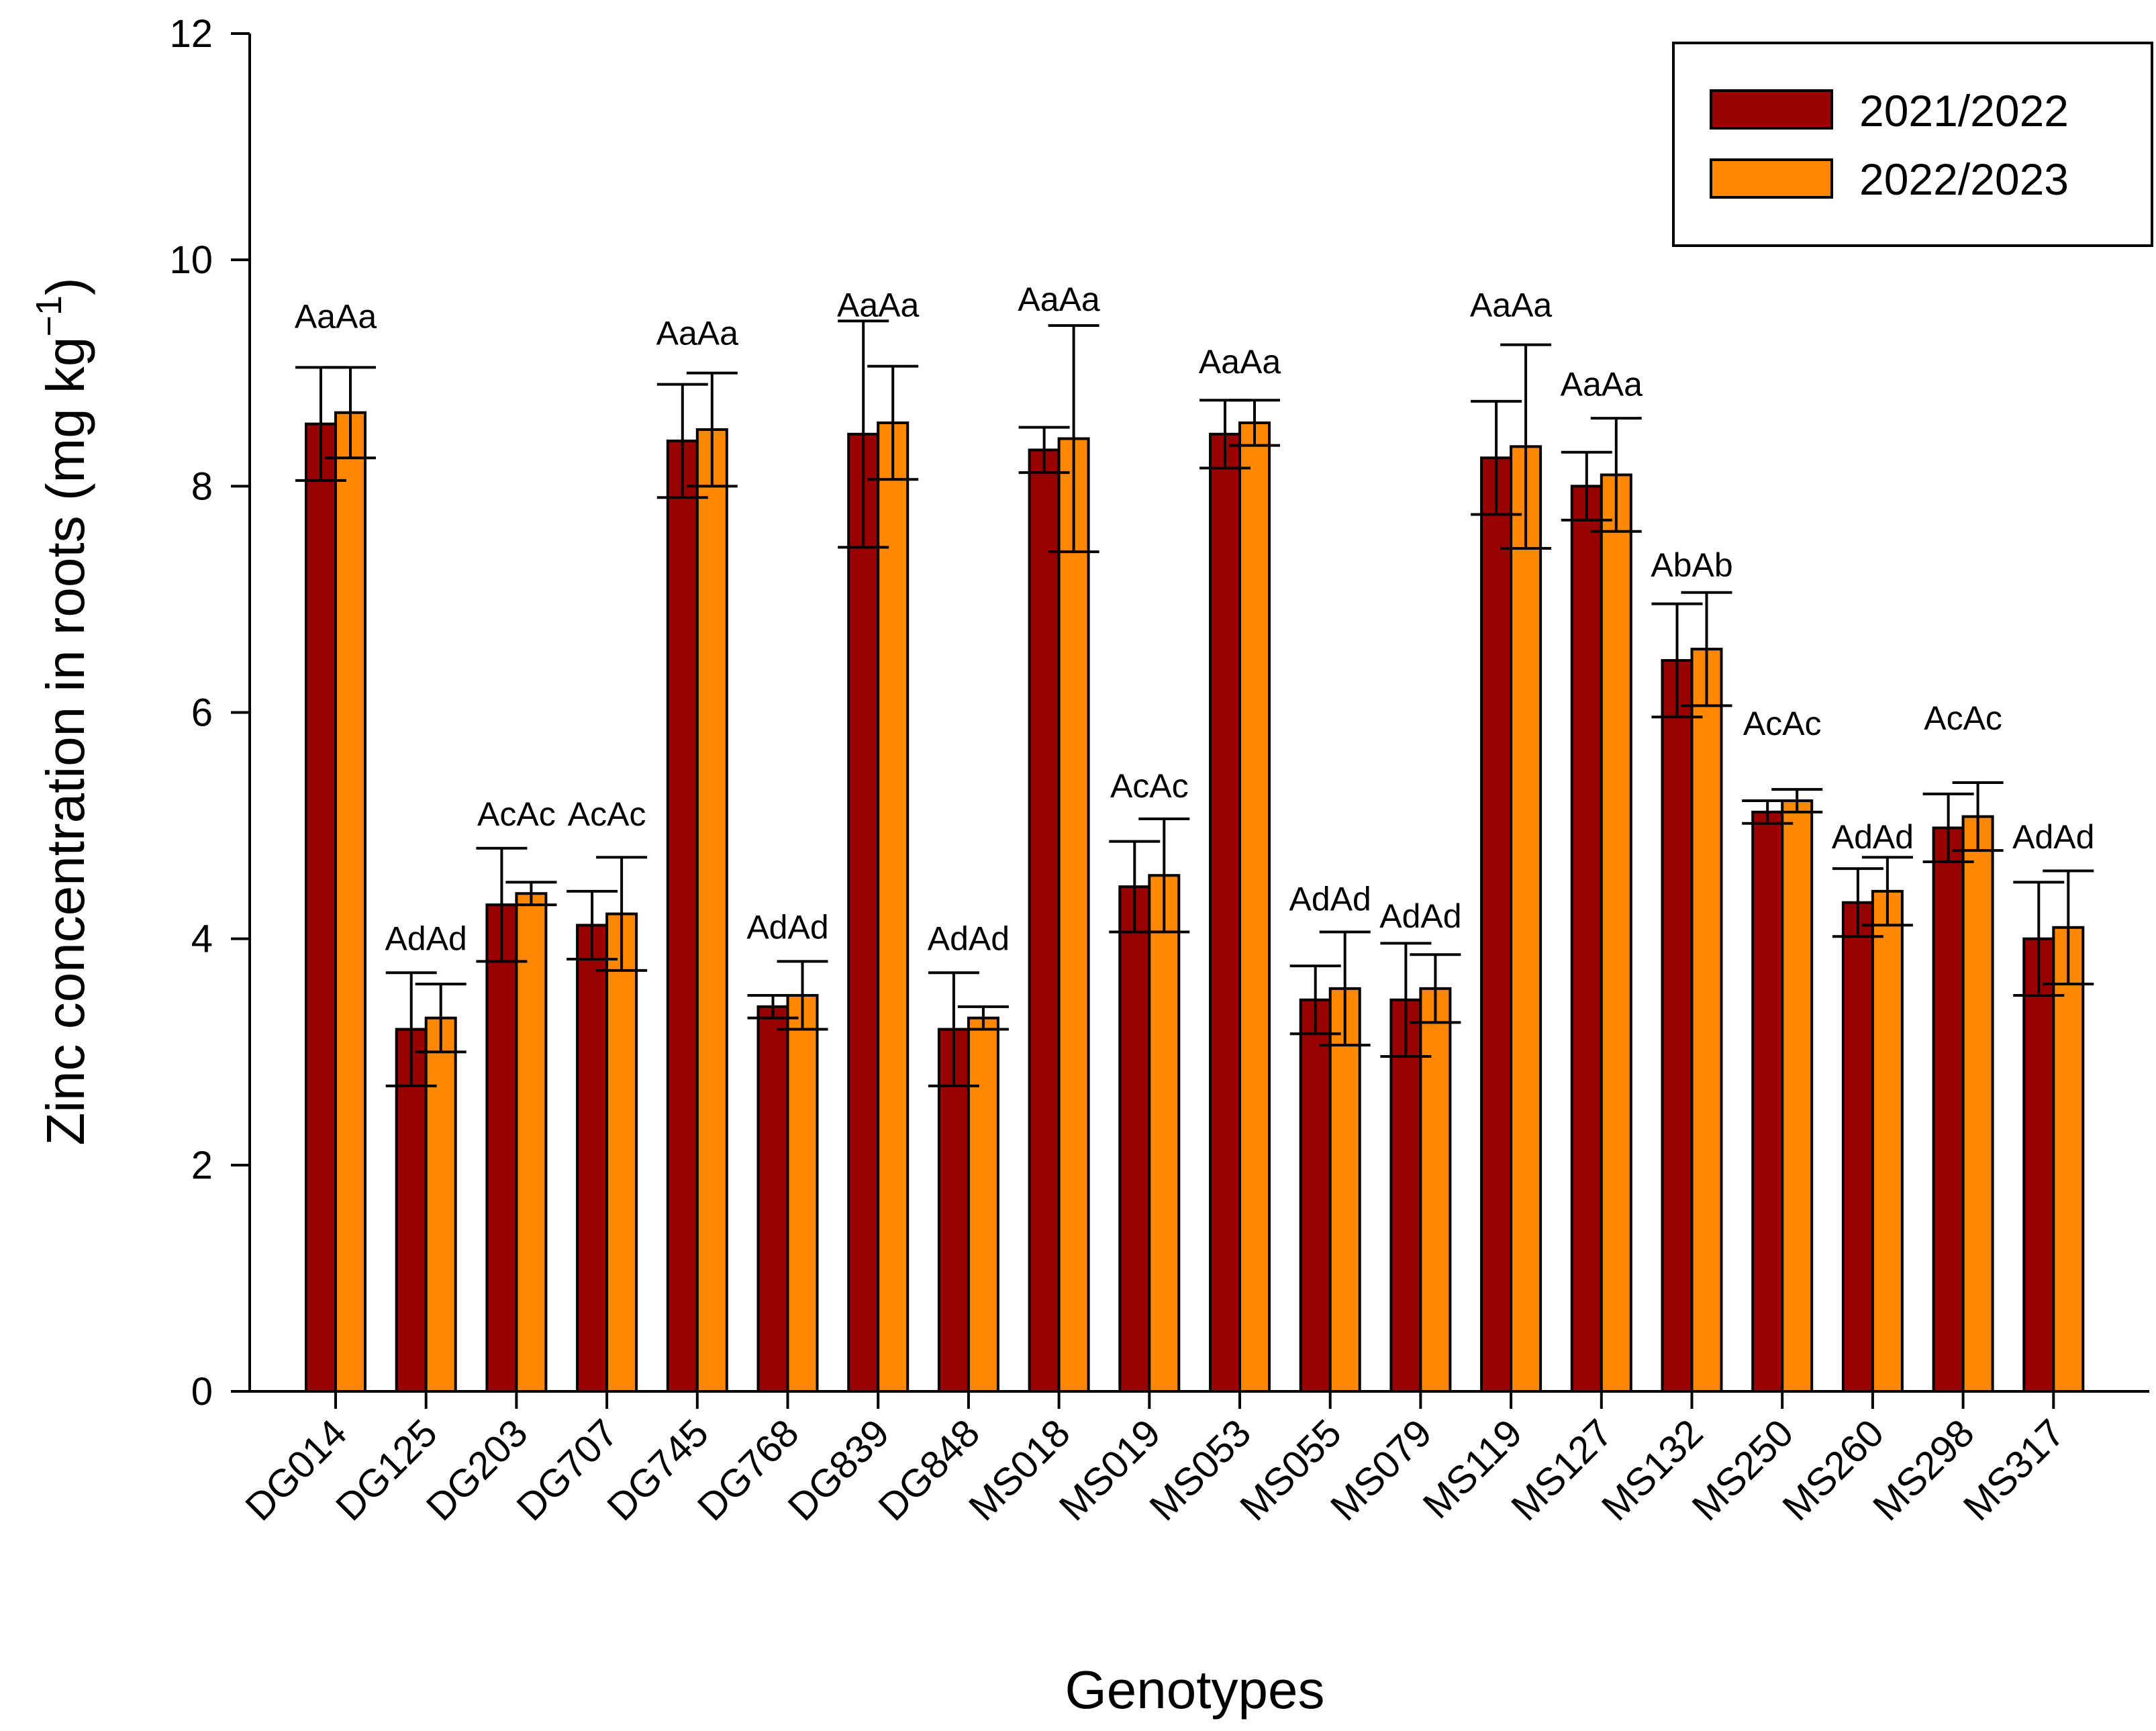  I want to click on significance-label-ms260: AdAd, so click(1873, 837).